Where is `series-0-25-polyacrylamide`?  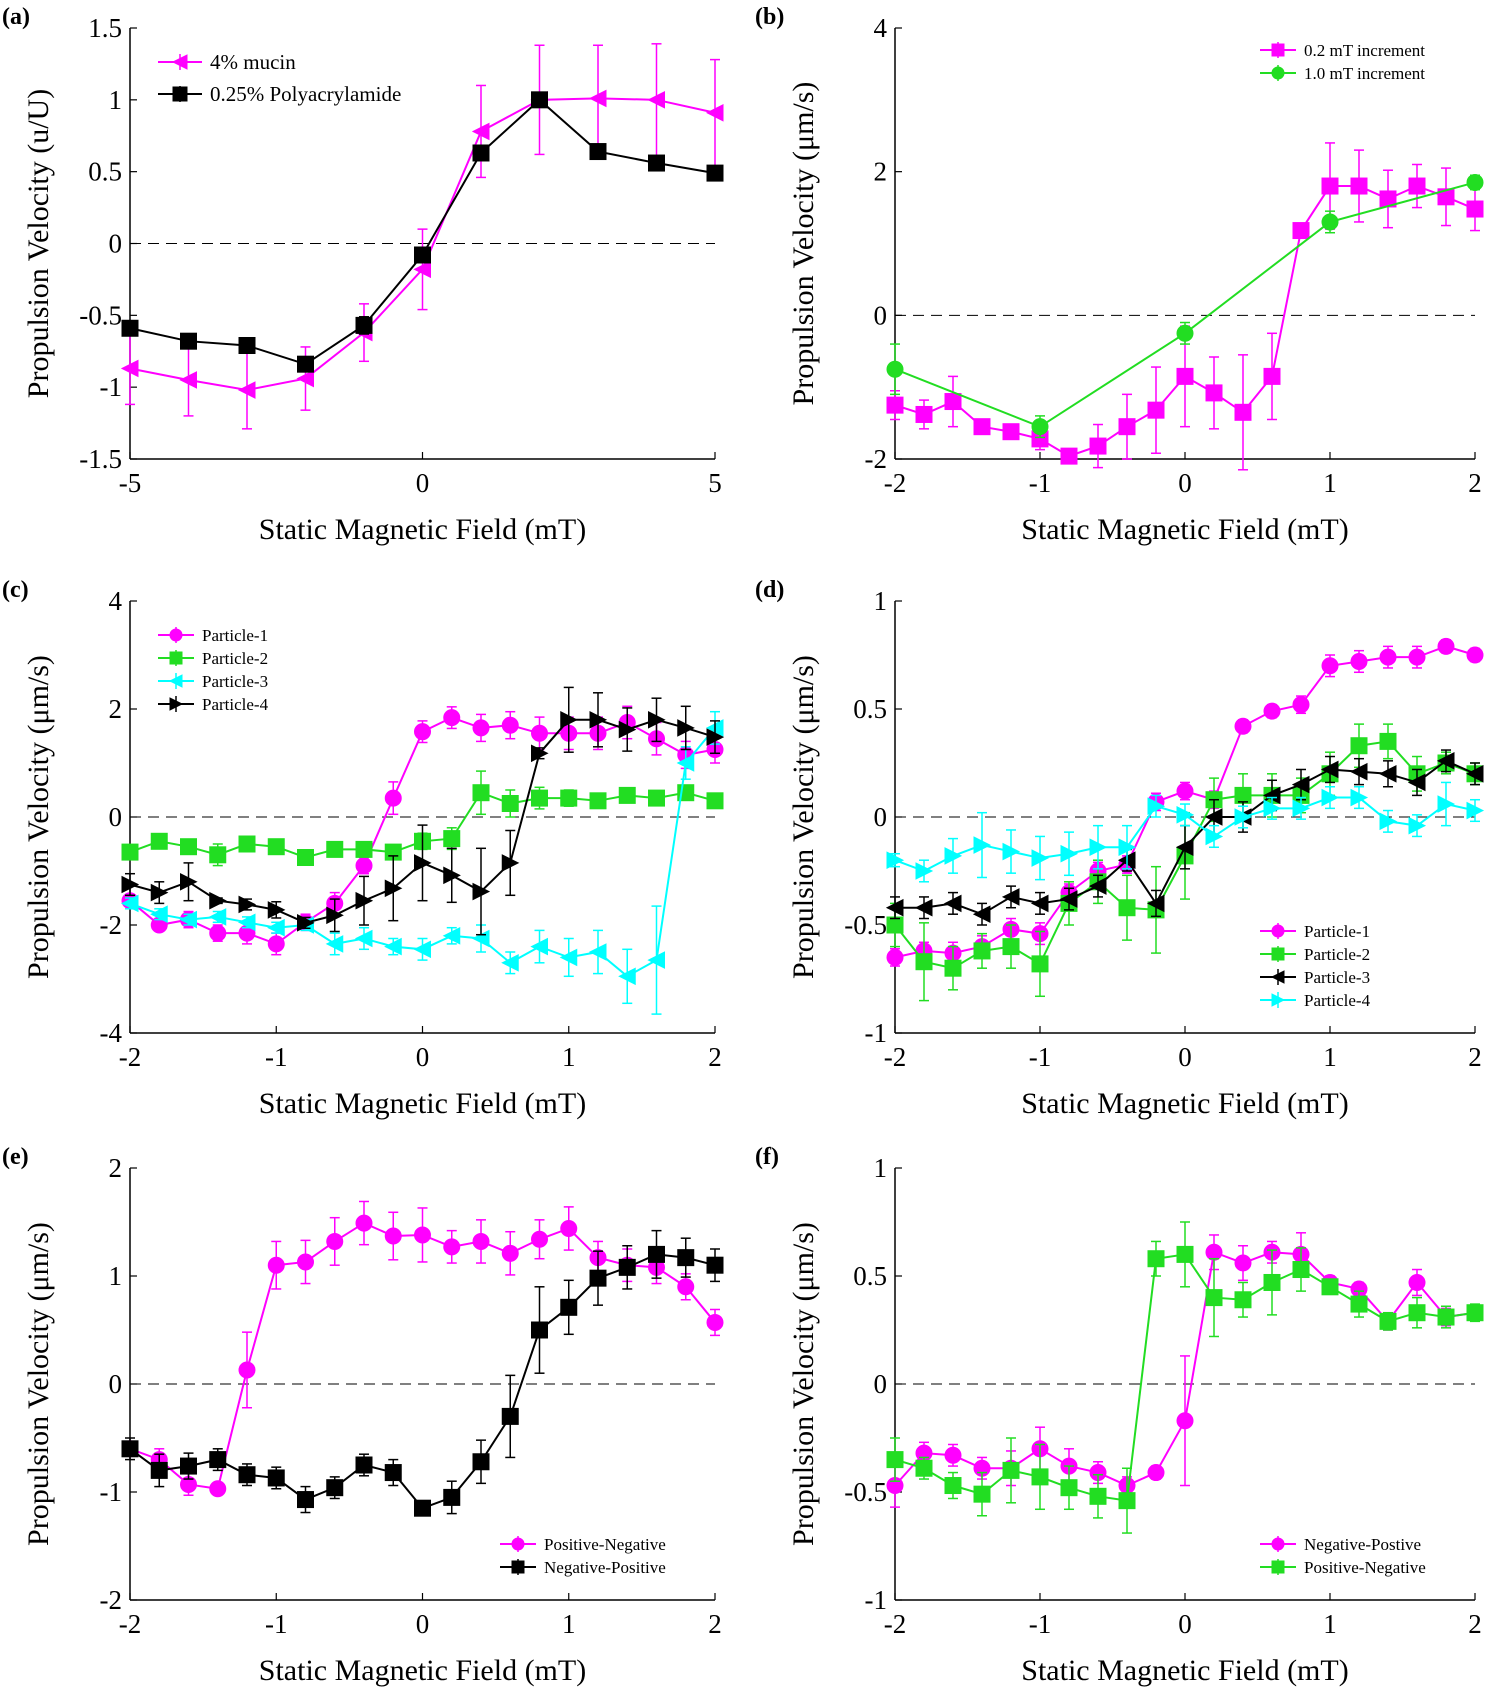 series-0-25-polyacrylamide is located at coordinates (422, 232).